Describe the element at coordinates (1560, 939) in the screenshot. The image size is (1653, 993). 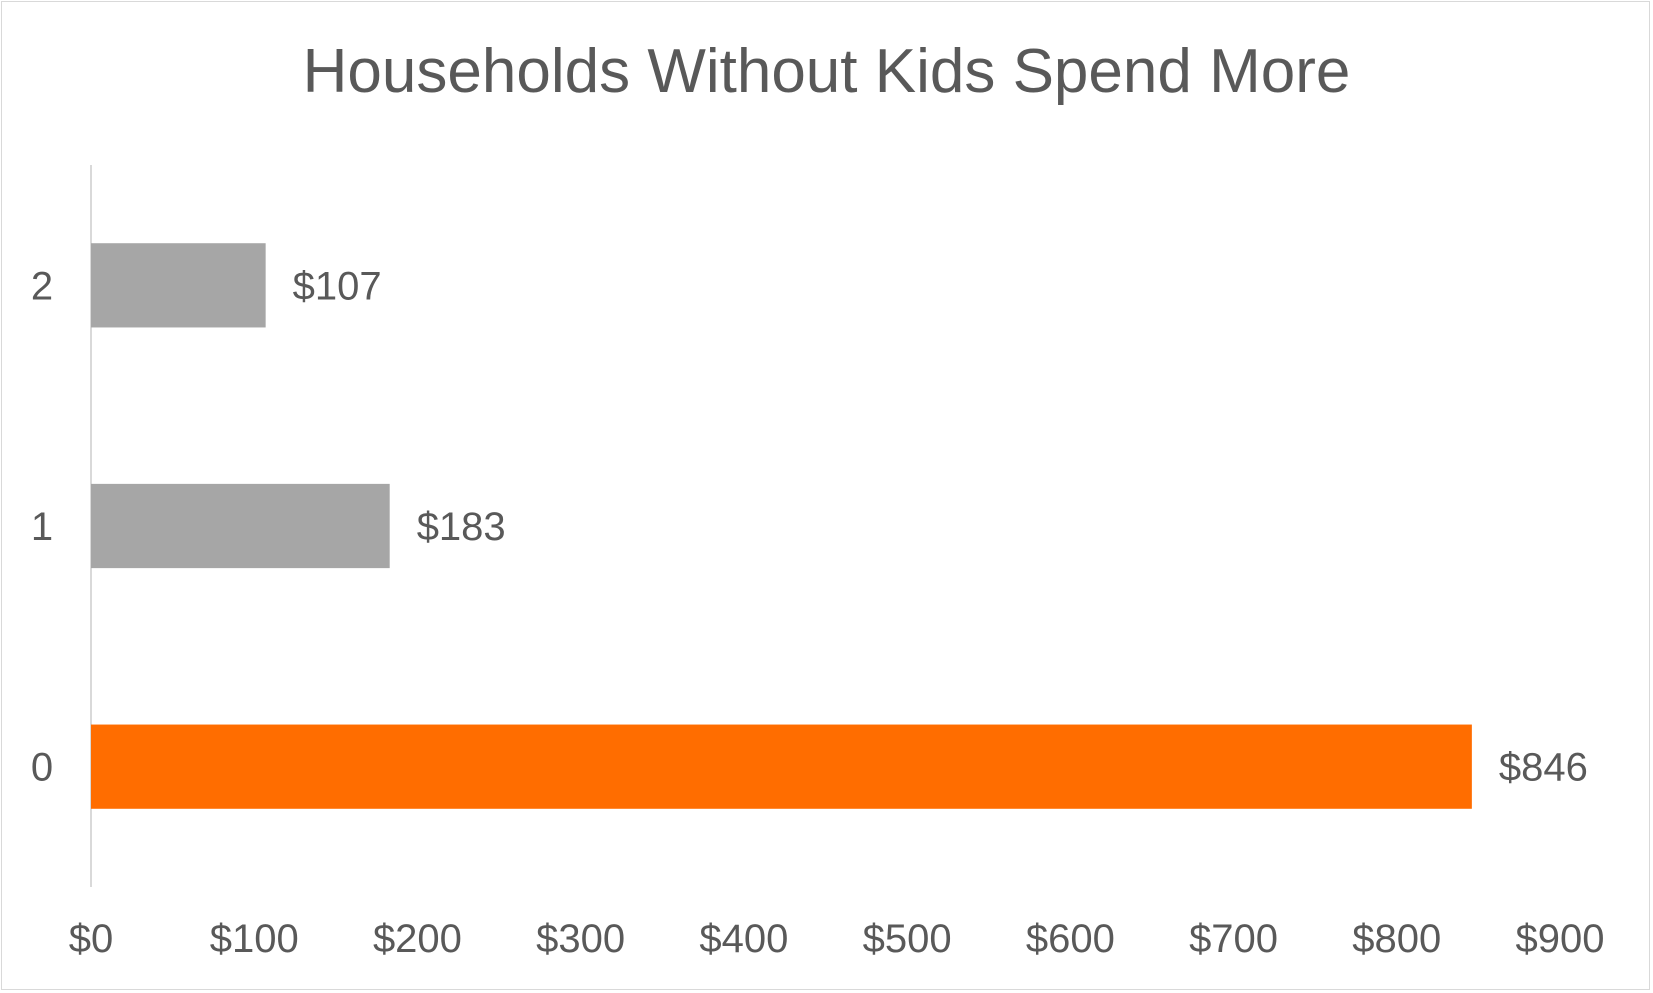
I see `x-tick-label-900: $900` at that location.